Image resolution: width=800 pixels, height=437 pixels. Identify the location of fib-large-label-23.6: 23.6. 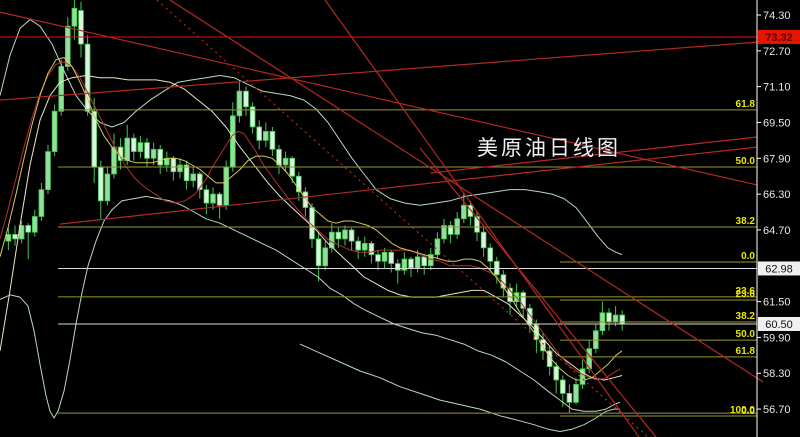
(746, 291).